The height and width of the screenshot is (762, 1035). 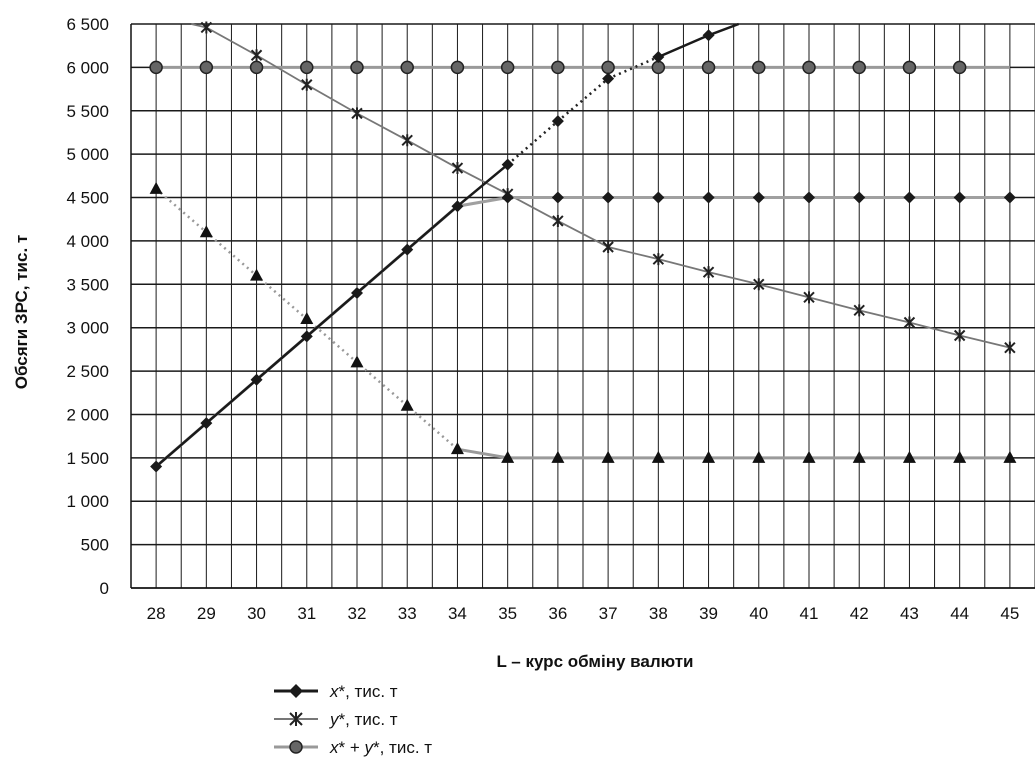 What do you see at coordinates (733, 453) in the screenshot?
I see `series-line-y-alt` at bounding box center [733, 453].